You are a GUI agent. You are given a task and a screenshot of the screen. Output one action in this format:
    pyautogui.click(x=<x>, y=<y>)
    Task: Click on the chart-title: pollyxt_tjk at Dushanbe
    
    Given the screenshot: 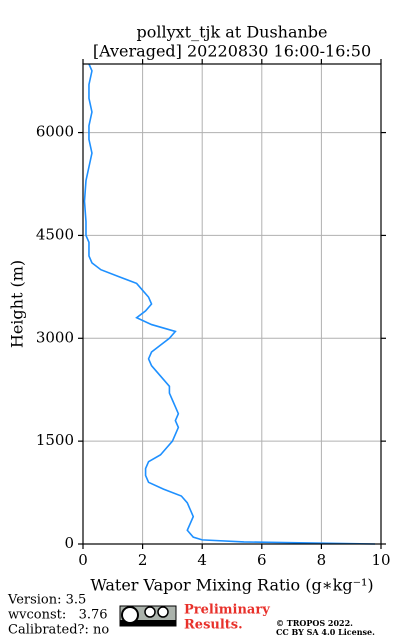 What is the action you would take?
    pyautogui.click(x=231, y=32)
    